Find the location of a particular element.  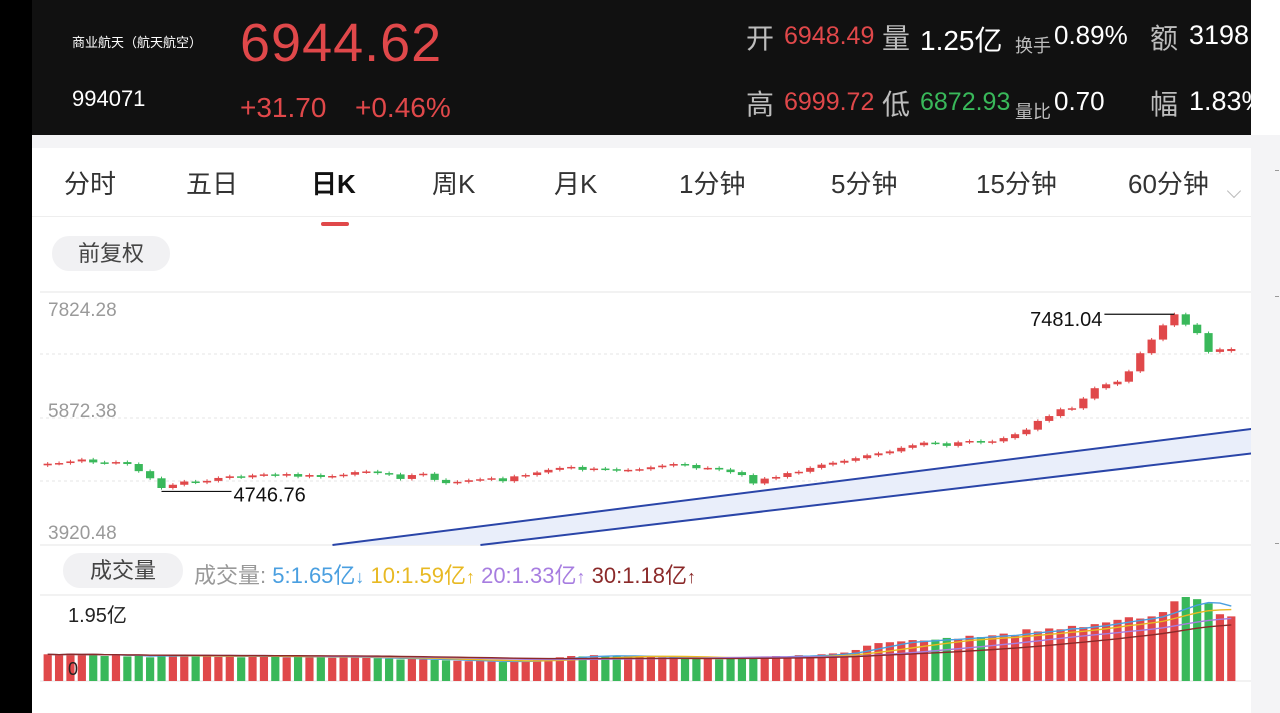

ma10-line is located at coordinates (639, 635).